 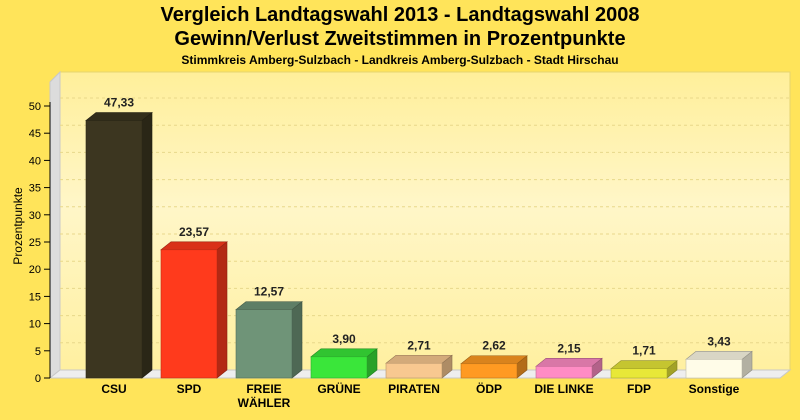 What do you see at coordinates (35, 134) in the screenshot?
I see `y-tick-label: 45` at bounding box center [35, 134].